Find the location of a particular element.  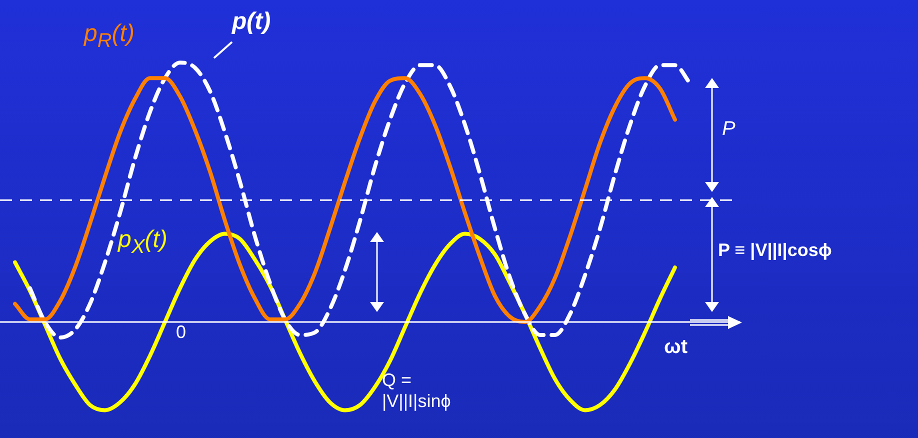

text: p(t) is located at coordinates (251, 22).